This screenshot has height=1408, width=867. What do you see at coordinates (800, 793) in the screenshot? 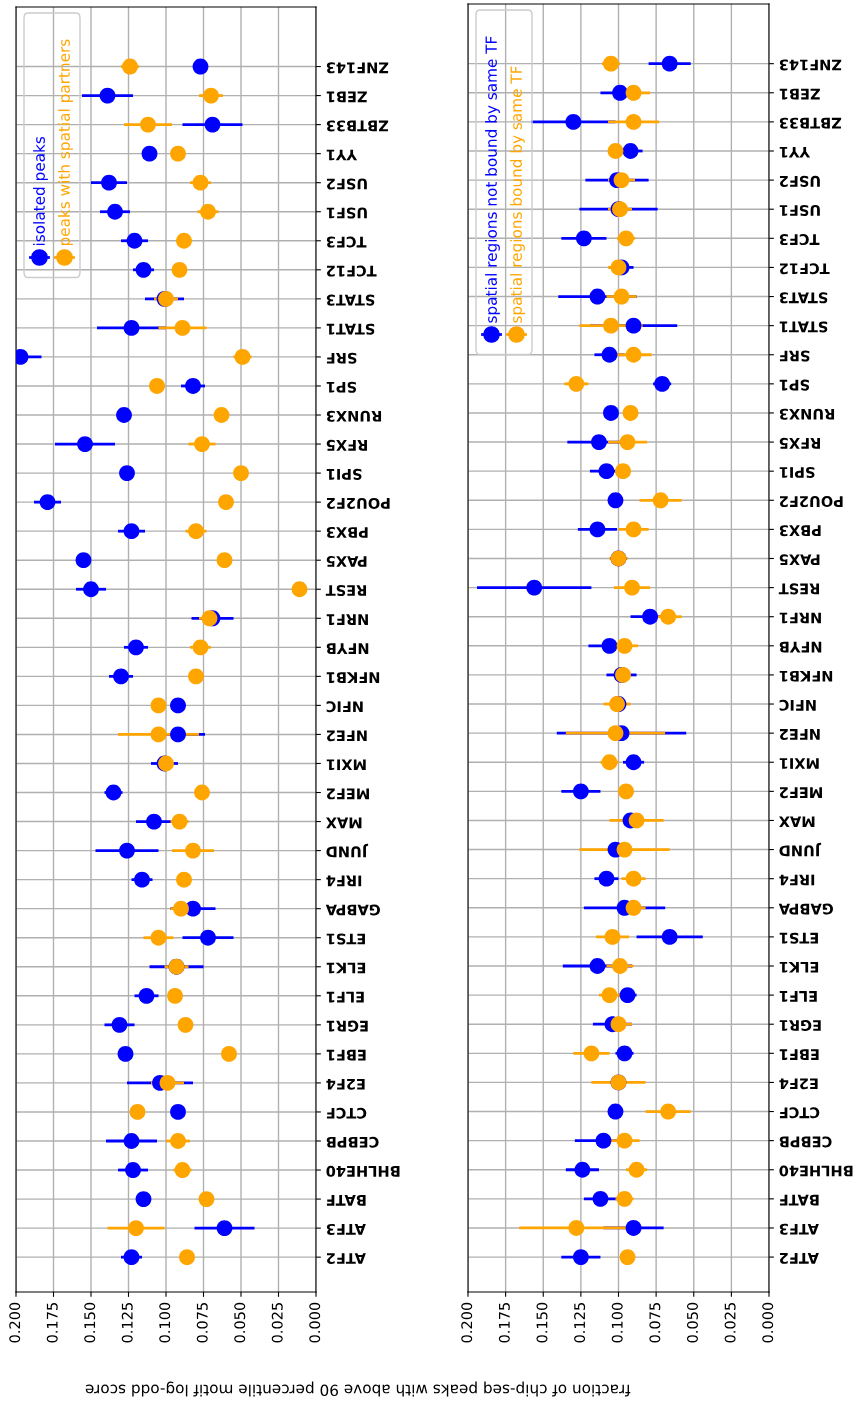
I see `y-tick-label: MEF2` at bounding box center [800, 793].